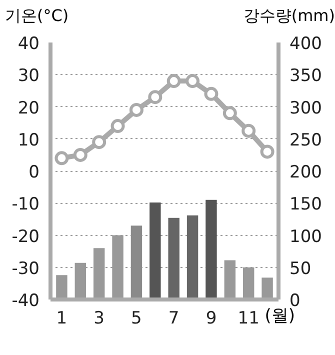 The height and width of the screenshot is (355, 335). Describe the element at coordinates (99, 318) in the screenshot. I see `x-tick-label: 3` at that location.